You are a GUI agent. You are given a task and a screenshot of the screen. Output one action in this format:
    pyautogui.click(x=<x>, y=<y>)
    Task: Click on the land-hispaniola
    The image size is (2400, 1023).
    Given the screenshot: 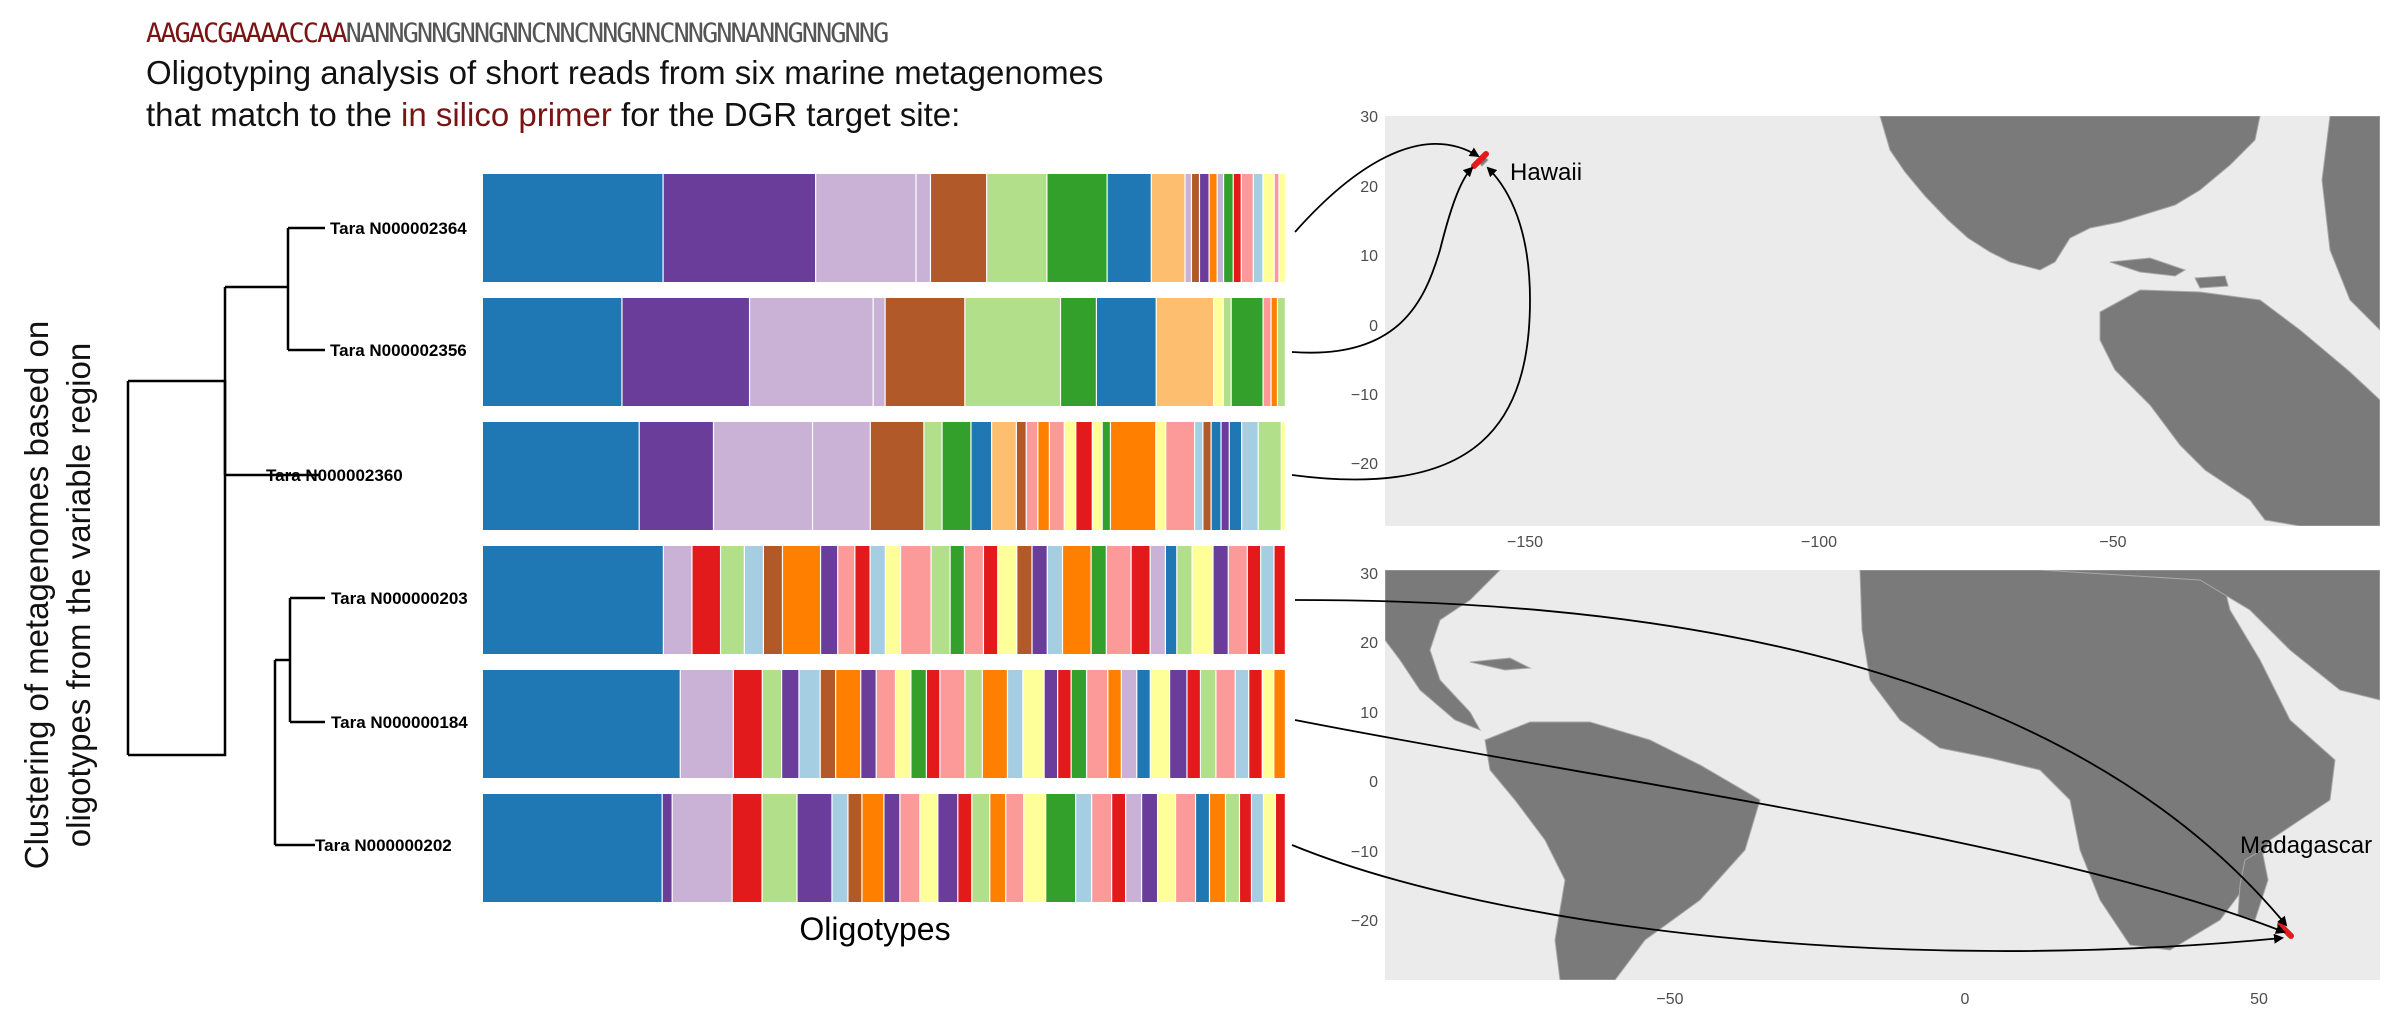 What is the action you would take?
    pyautogui.click(x=2211, y=282)
    